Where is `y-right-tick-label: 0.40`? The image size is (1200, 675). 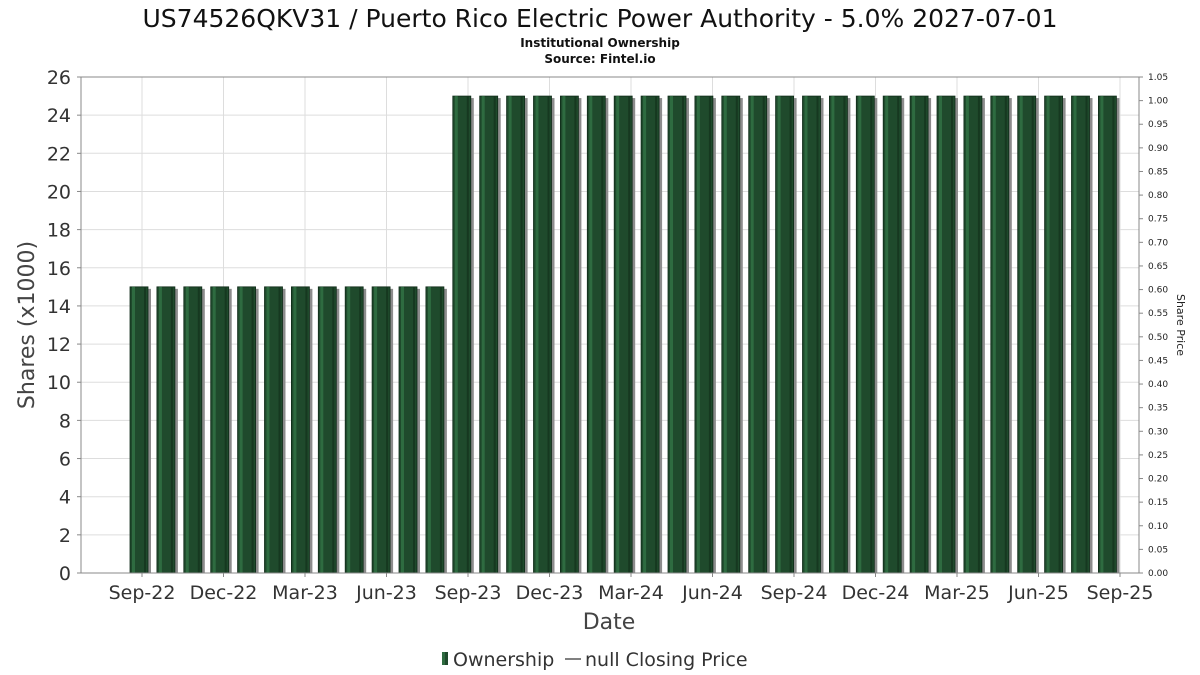
y-right-tick-label: 0.40 is located at coordinates (1158, 385).